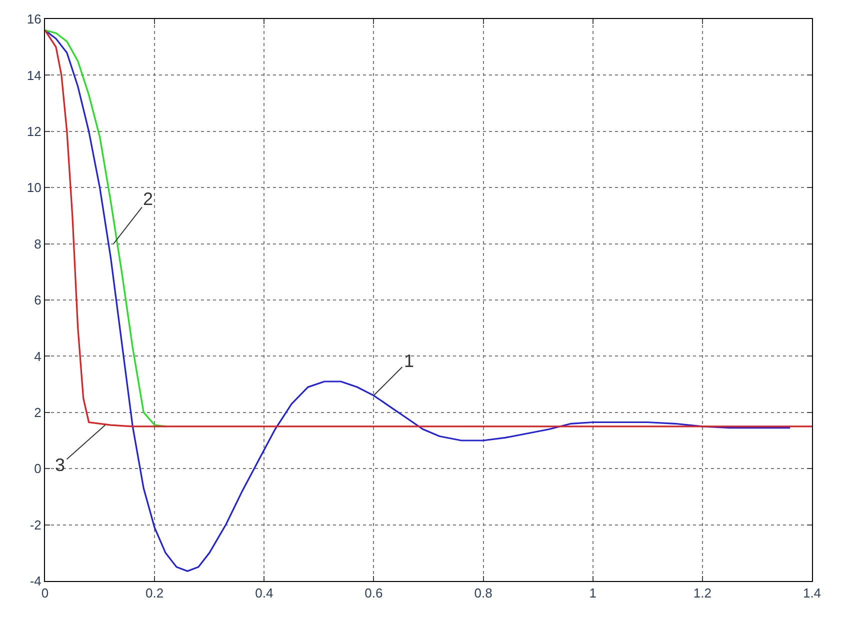 The height and width of the screenshot is (621, 842). What do you see at coordinates (38, 300) in the screenshot?
I see `y-tick-label: 6` at bounding box center [38, 300].